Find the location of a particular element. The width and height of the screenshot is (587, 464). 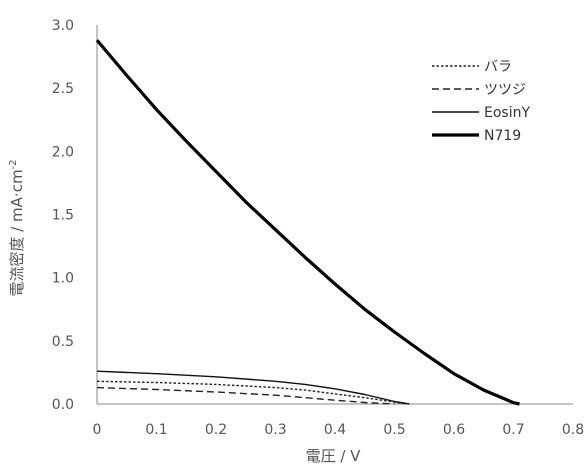

x-tick-label: 0.6 is located at coordinates (454, 430).